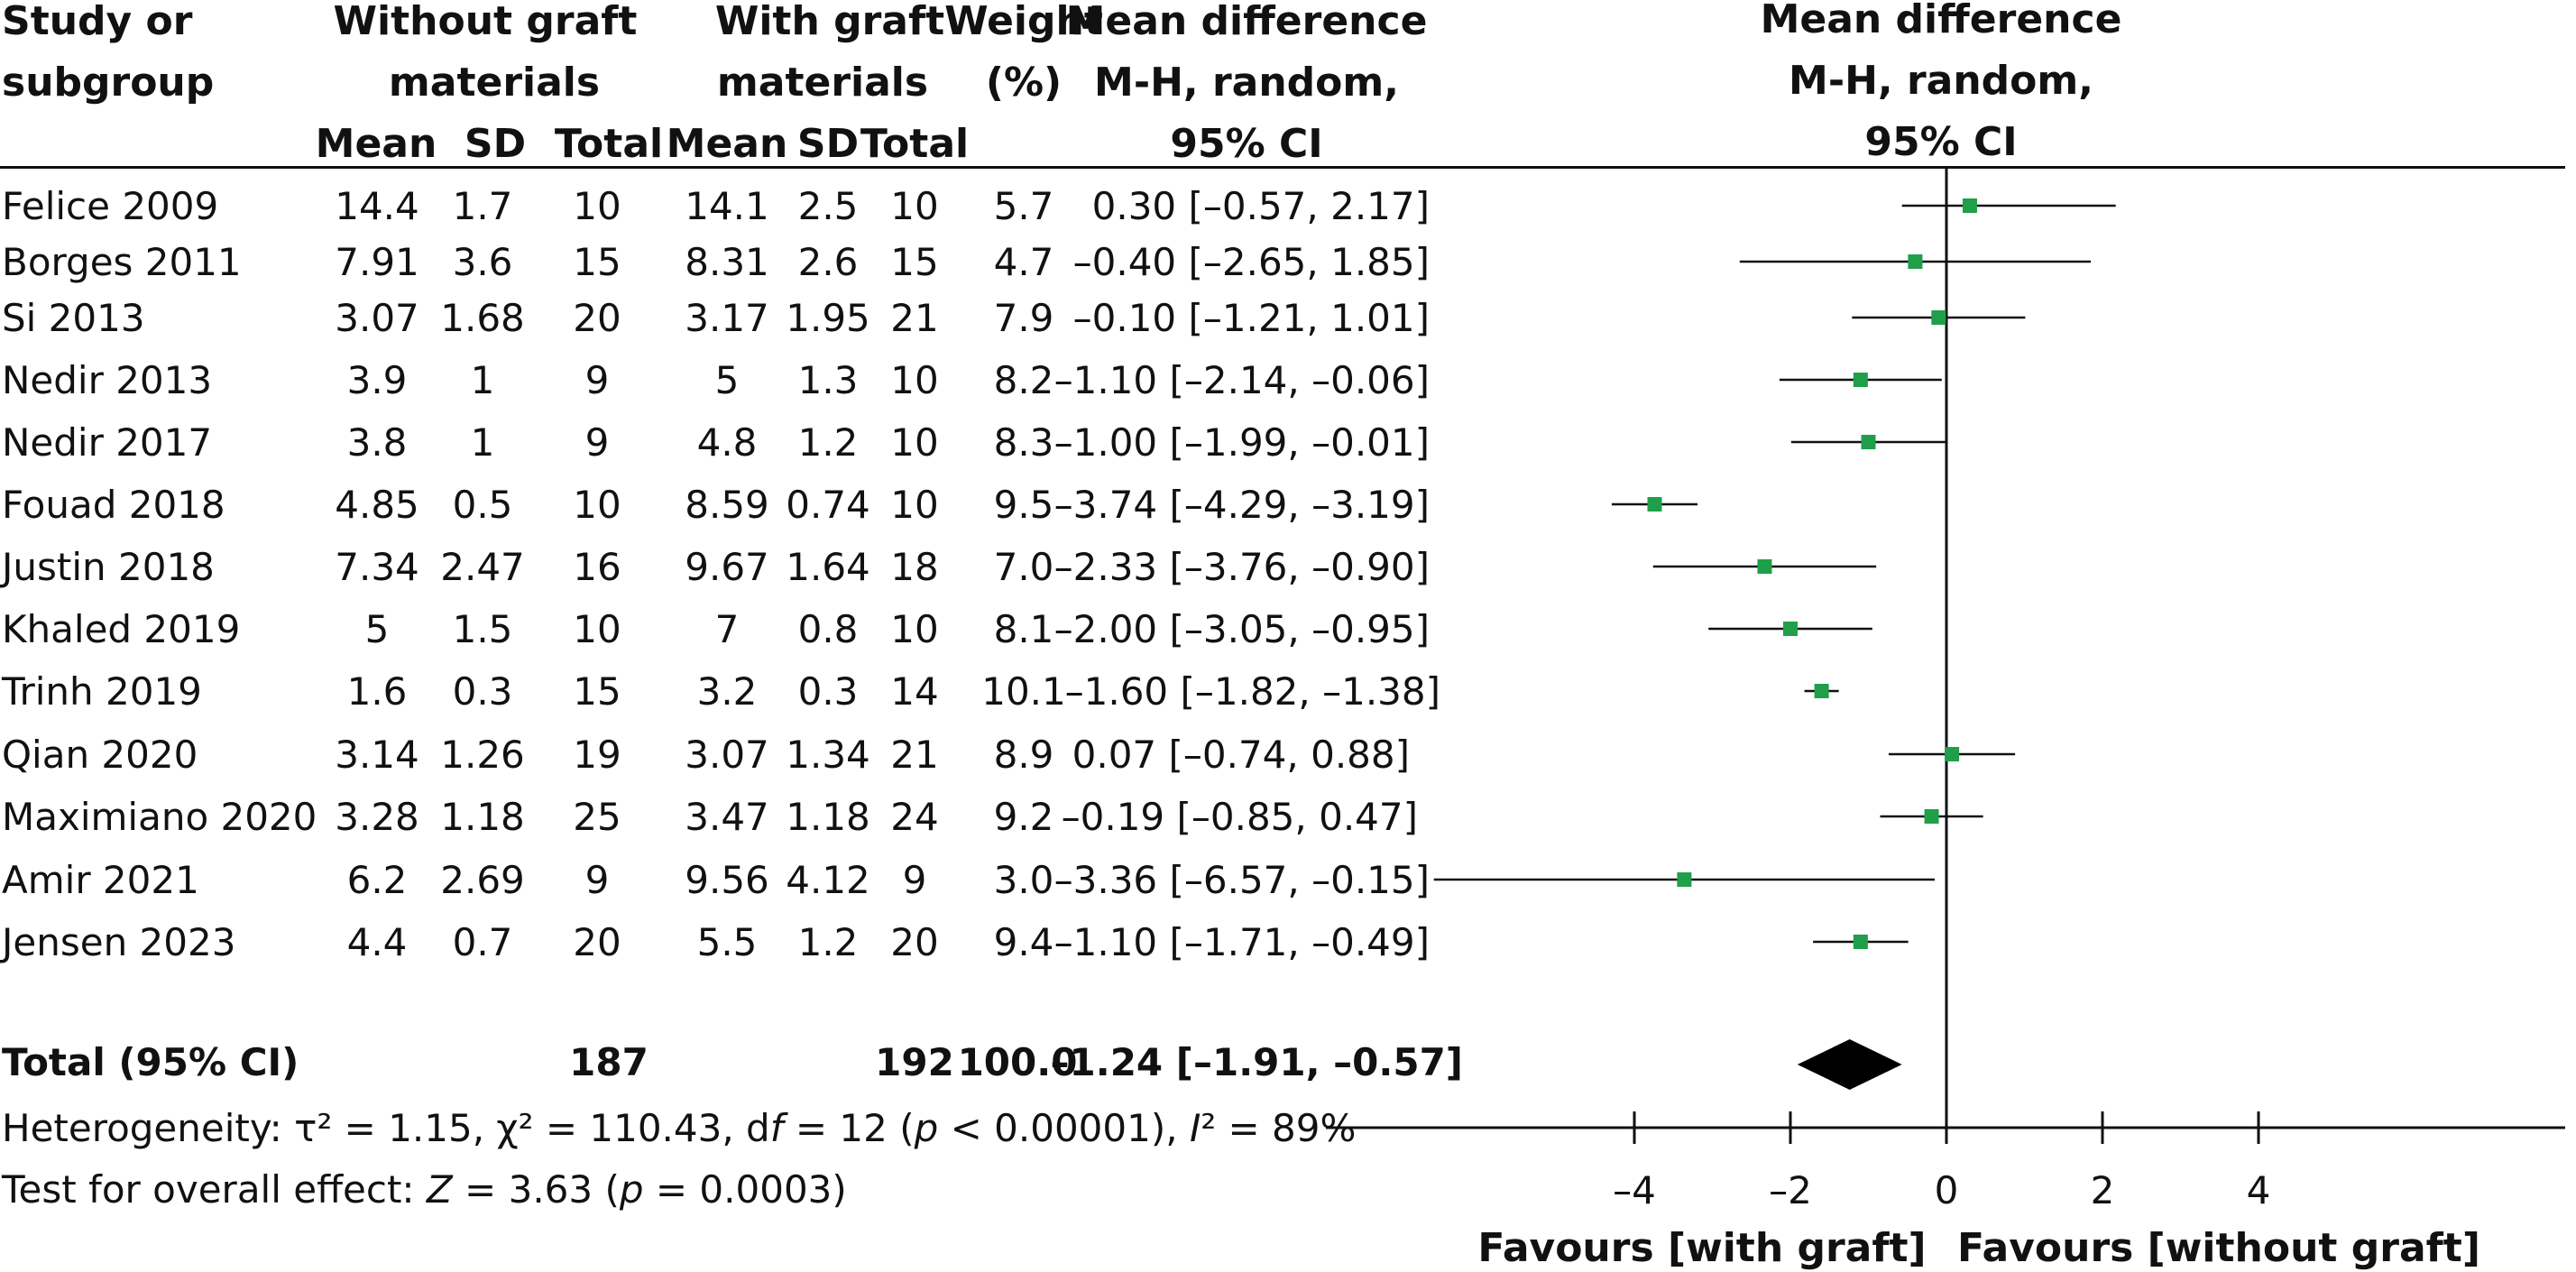 Image resolution: width=2576 pixels, height=1272 pixels. What do you see at coordinates (483, 318) in the screenshot?
I see `sd-without: 1.68` at bounding box center [483, 318].